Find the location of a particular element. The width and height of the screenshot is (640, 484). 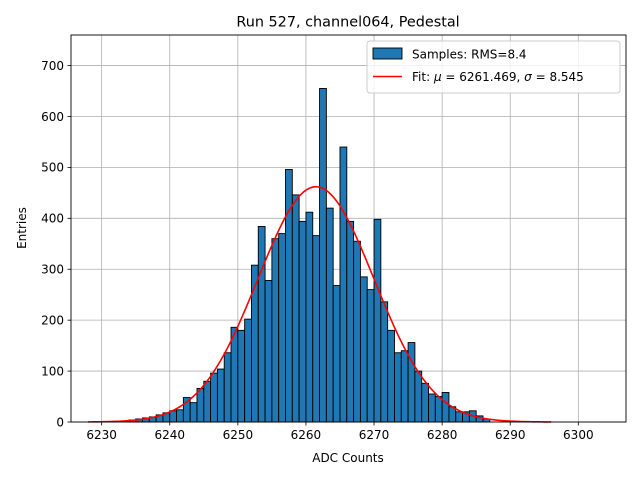

y-tick-label: 600 is located at coordinates (52, 117).